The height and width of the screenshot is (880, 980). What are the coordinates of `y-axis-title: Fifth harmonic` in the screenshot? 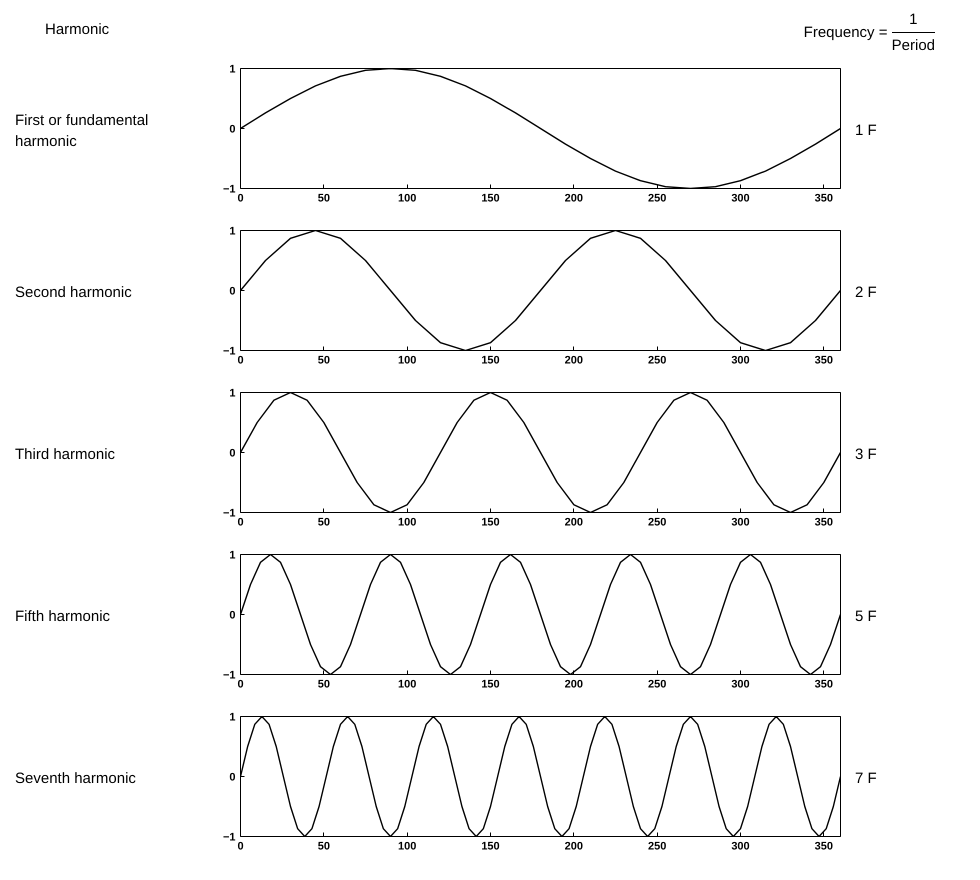 It's located at (62, 617).